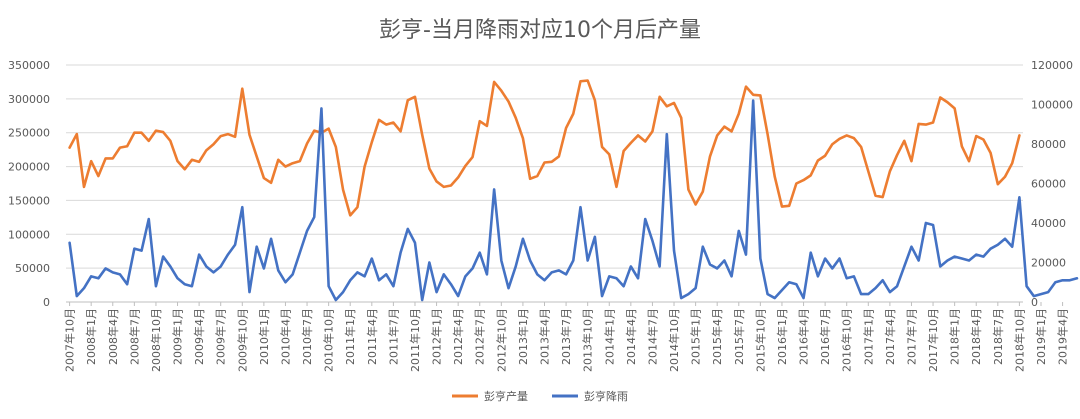  What do you see at coordinates (1048, 263) in the screenshot?
I see `right-tick-label: 20000` at bounding box center [1048, 263].